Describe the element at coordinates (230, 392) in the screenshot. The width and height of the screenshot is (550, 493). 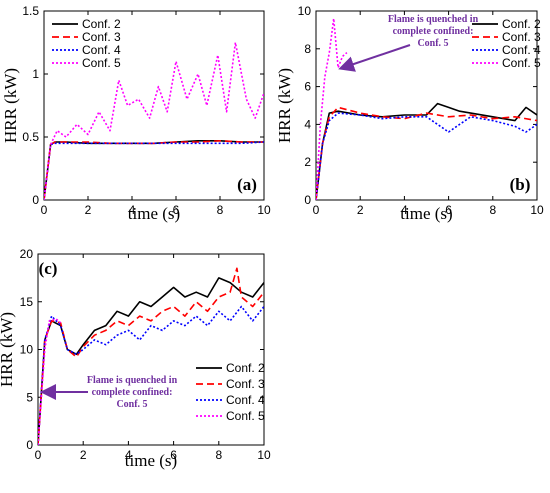
I see `legend: Conf. 2 Conf. 3 Conf. 4 Conf. 5` at that location.